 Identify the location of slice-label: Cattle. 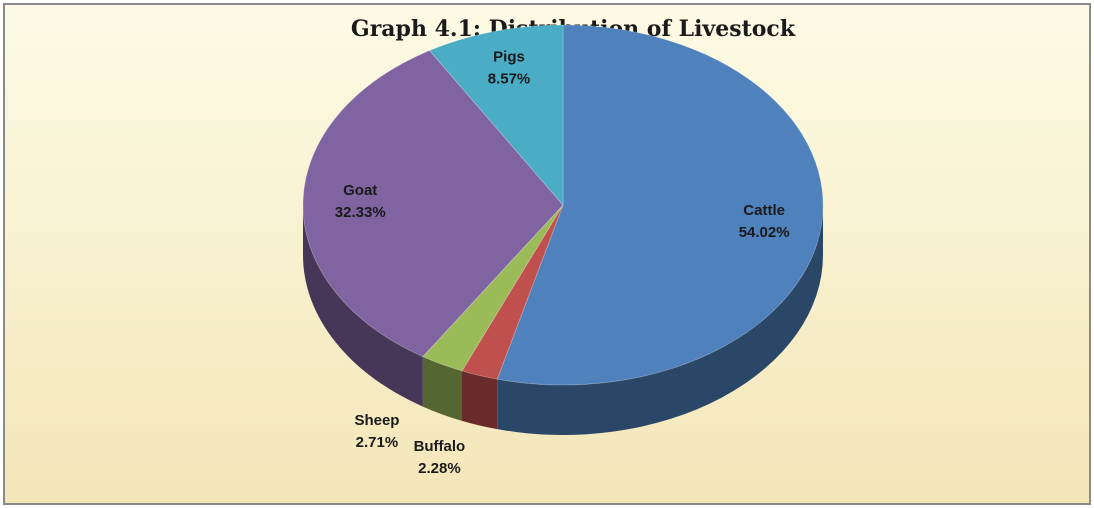
(764, 210).